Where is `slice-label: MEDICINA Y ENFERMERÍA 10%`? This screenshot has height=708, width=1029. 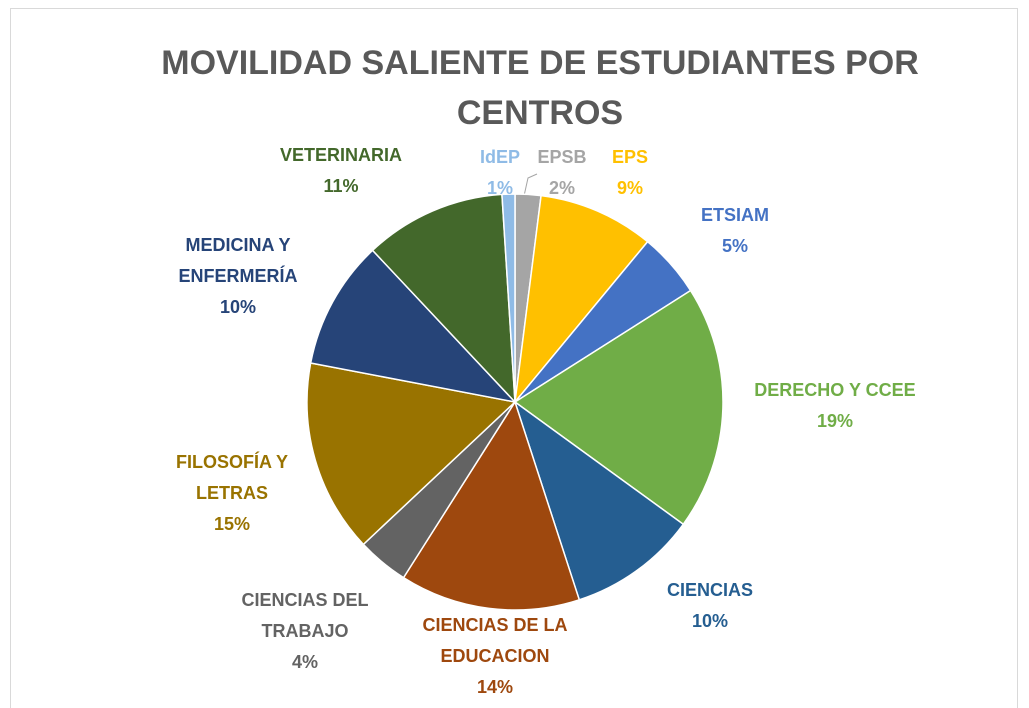
slice-label: MEDICINA Y ENFERMERÍA 10% is located at coordinates (238, 276).